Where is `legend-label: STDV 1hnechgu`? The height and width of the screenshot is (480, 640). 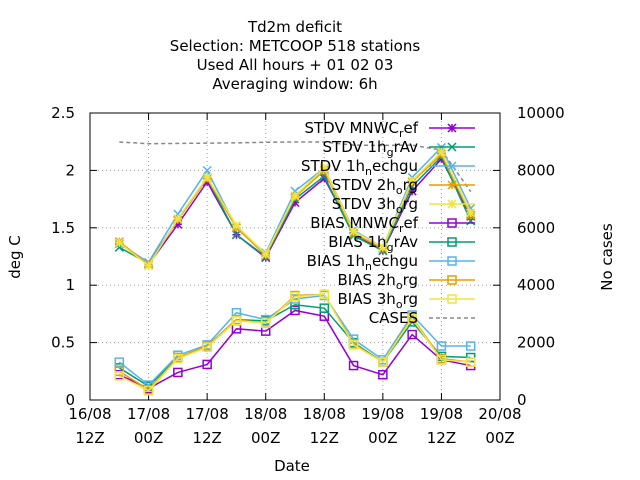 legend-label: STDV 1hnechgu is located at coordinates (359, 167).